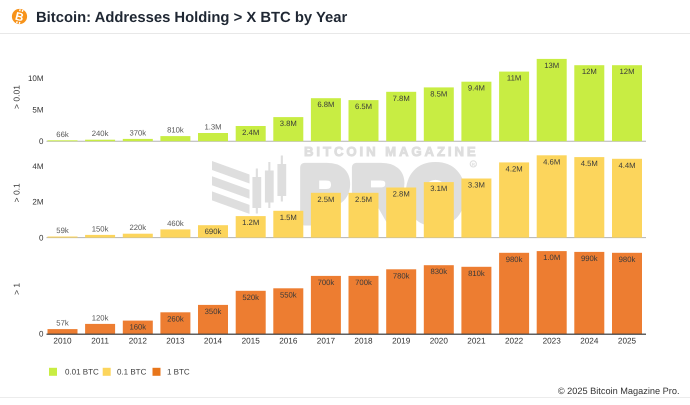  I want to click on svg-text: 66k, so click(62, 134).